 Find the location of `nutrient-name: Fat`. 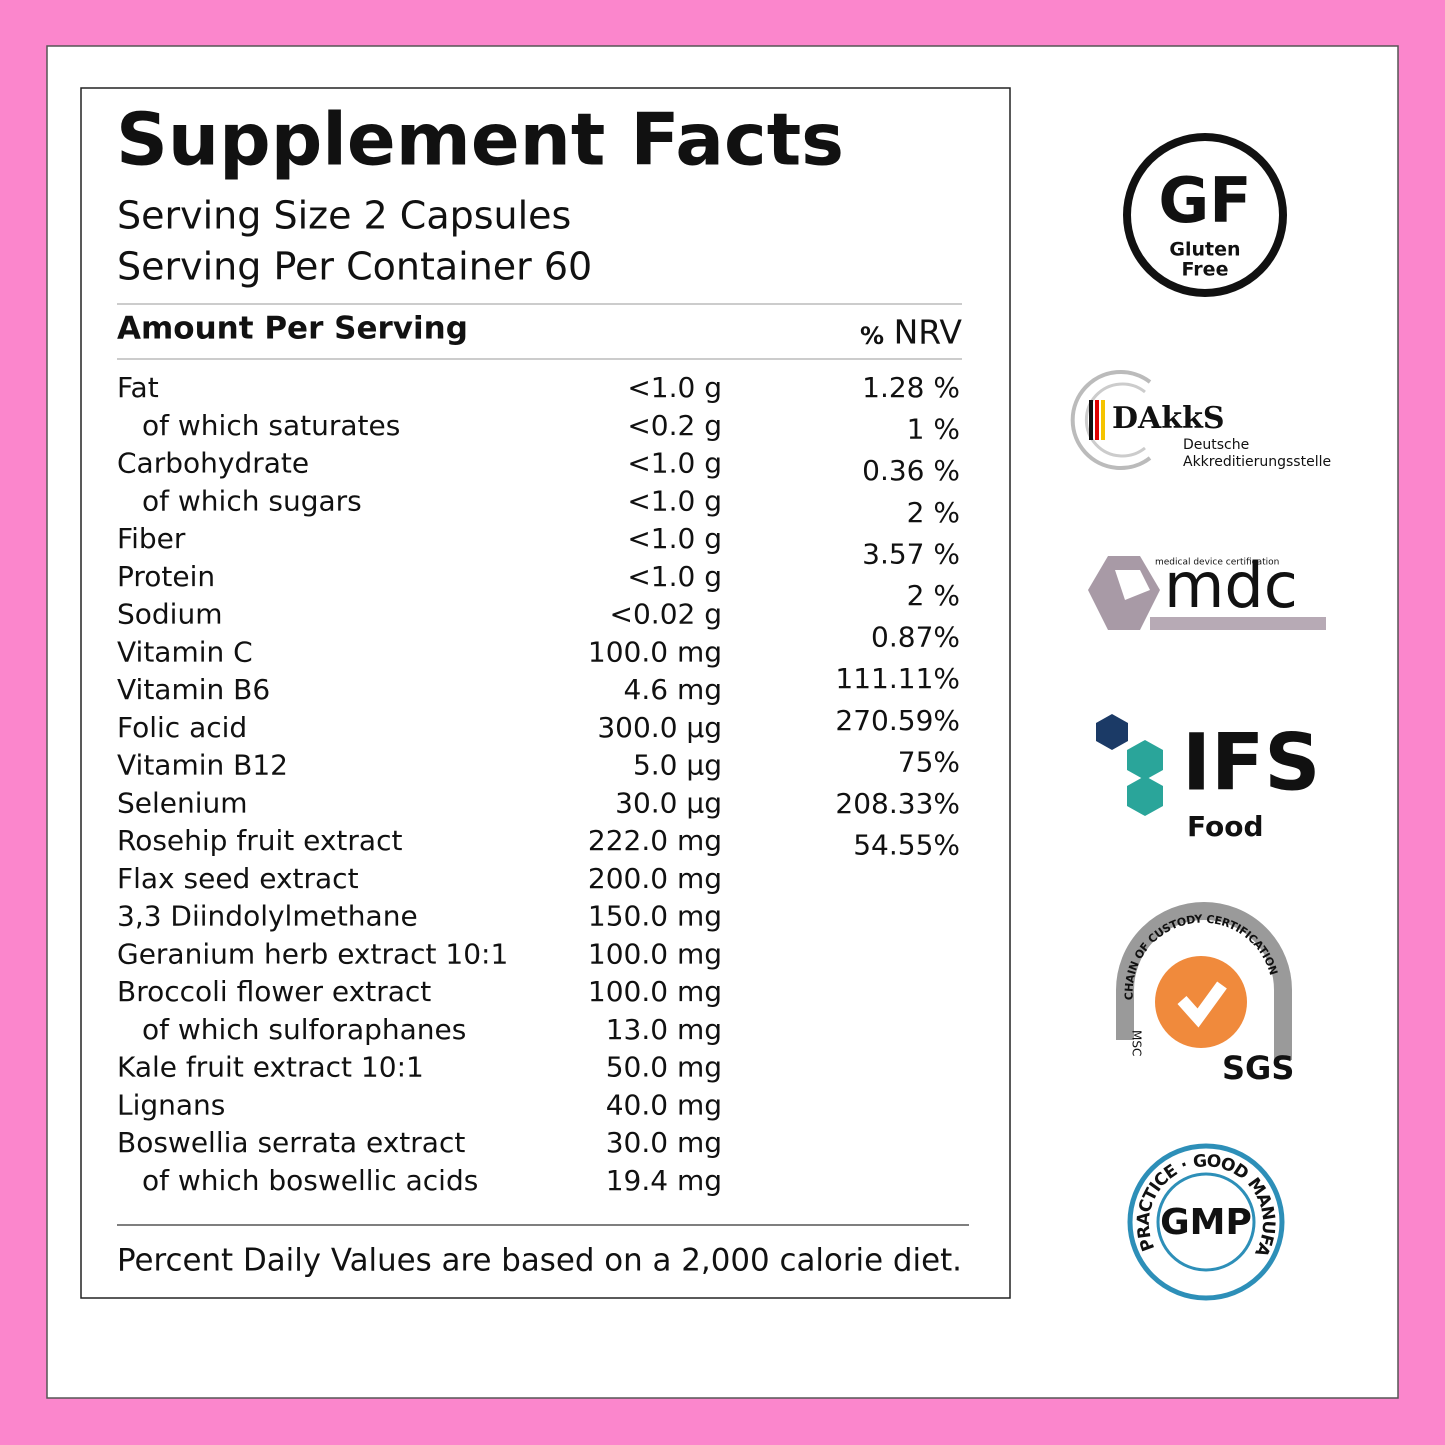

nutrient-name: Fat is located at coordinates (138, 387).